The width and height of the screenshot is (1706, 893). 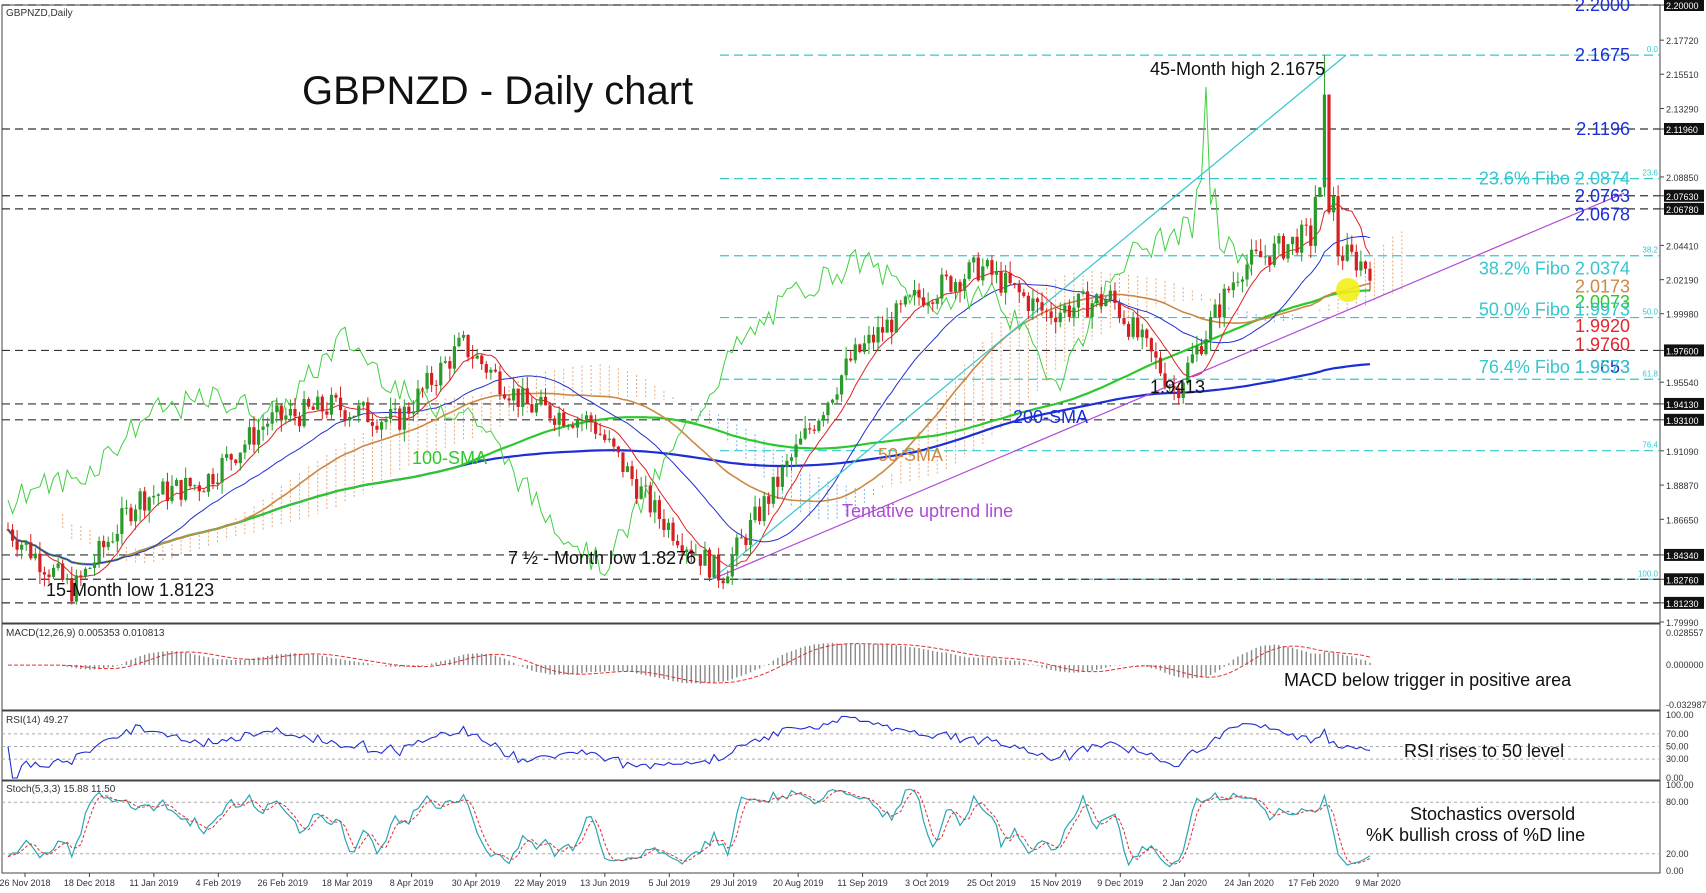 What do you see at coordinates (1313, 883) in the screenshot?
I see `date-tick-20: 17 Feb 2020` at bounding box center [1313, 883].